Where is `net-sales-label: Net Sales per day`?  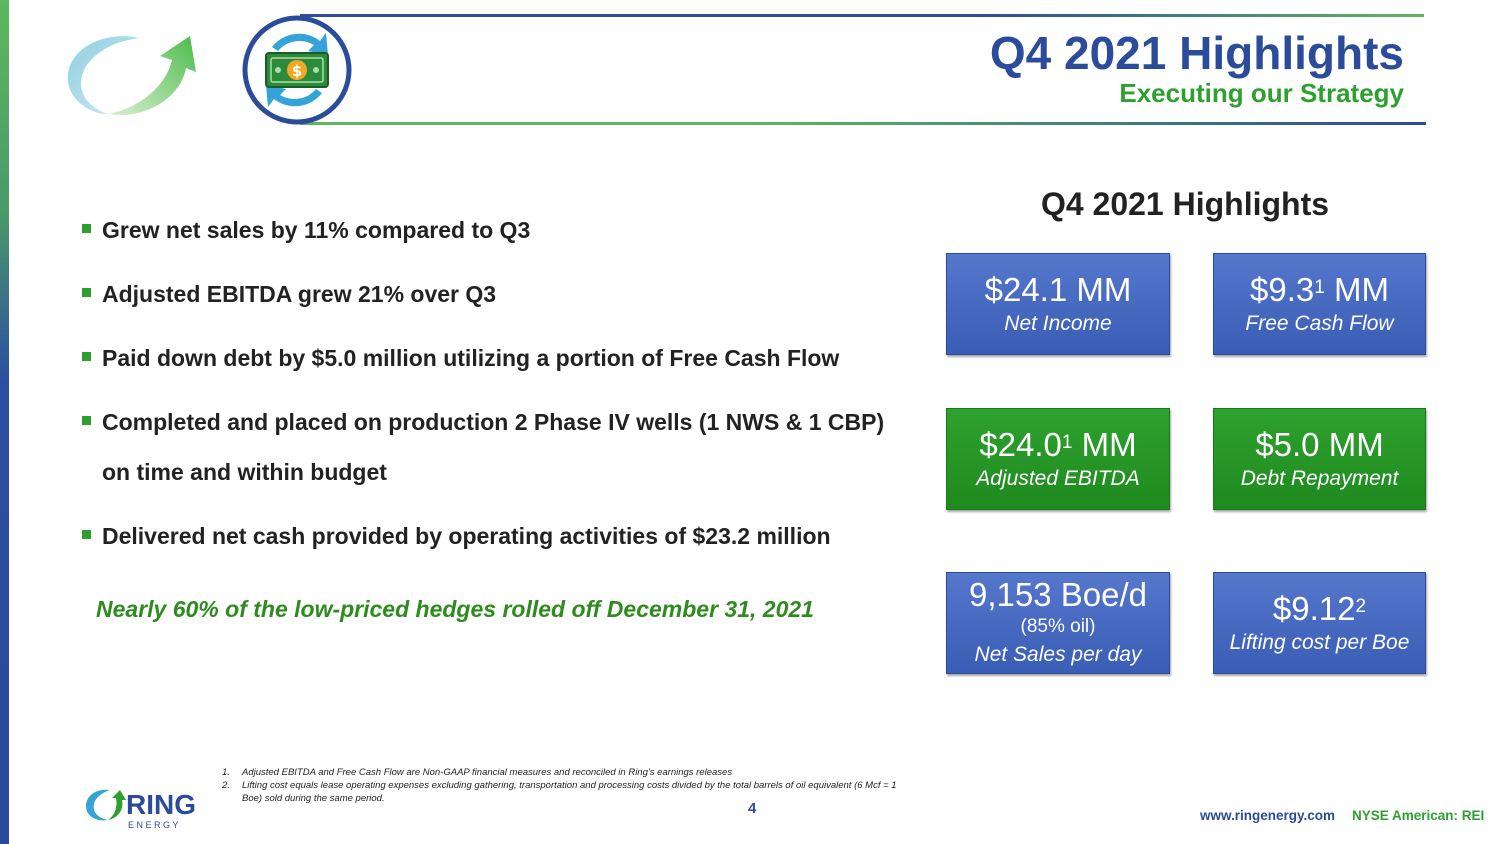
net-sales-label: Net Sales per day is located at coordinates (1058, 654).